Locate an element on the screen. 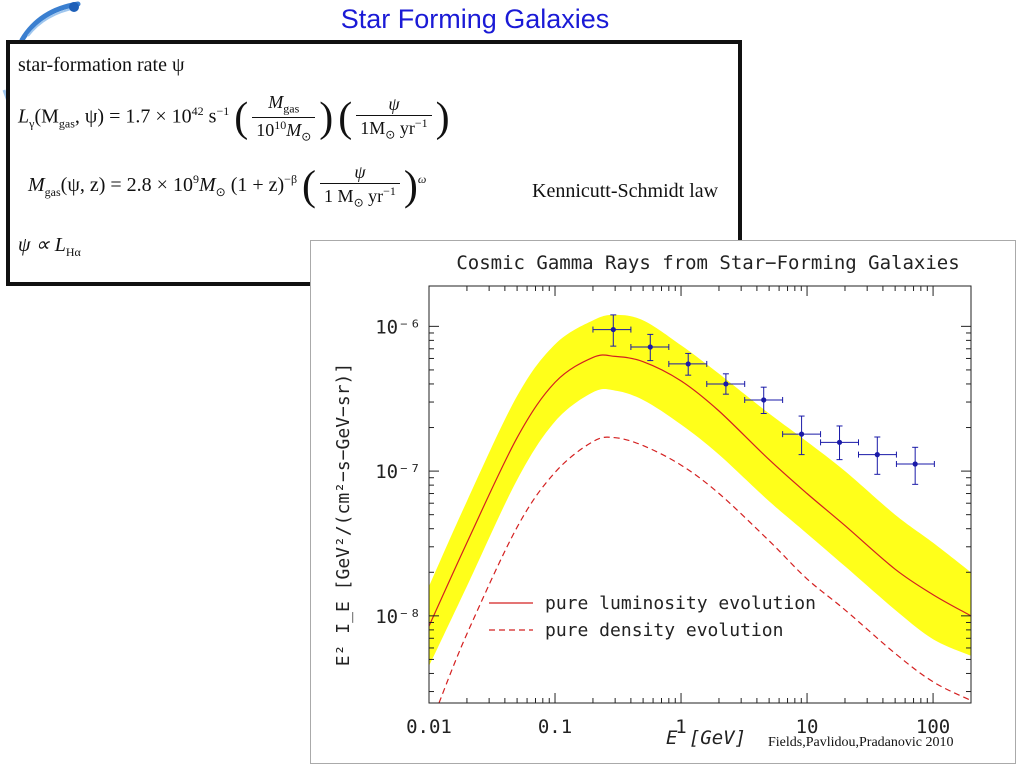 The image size is (1024, 768). gas-rhs: (ψ, z) = 2.8 × 10 is located at coordinates (126, 184).